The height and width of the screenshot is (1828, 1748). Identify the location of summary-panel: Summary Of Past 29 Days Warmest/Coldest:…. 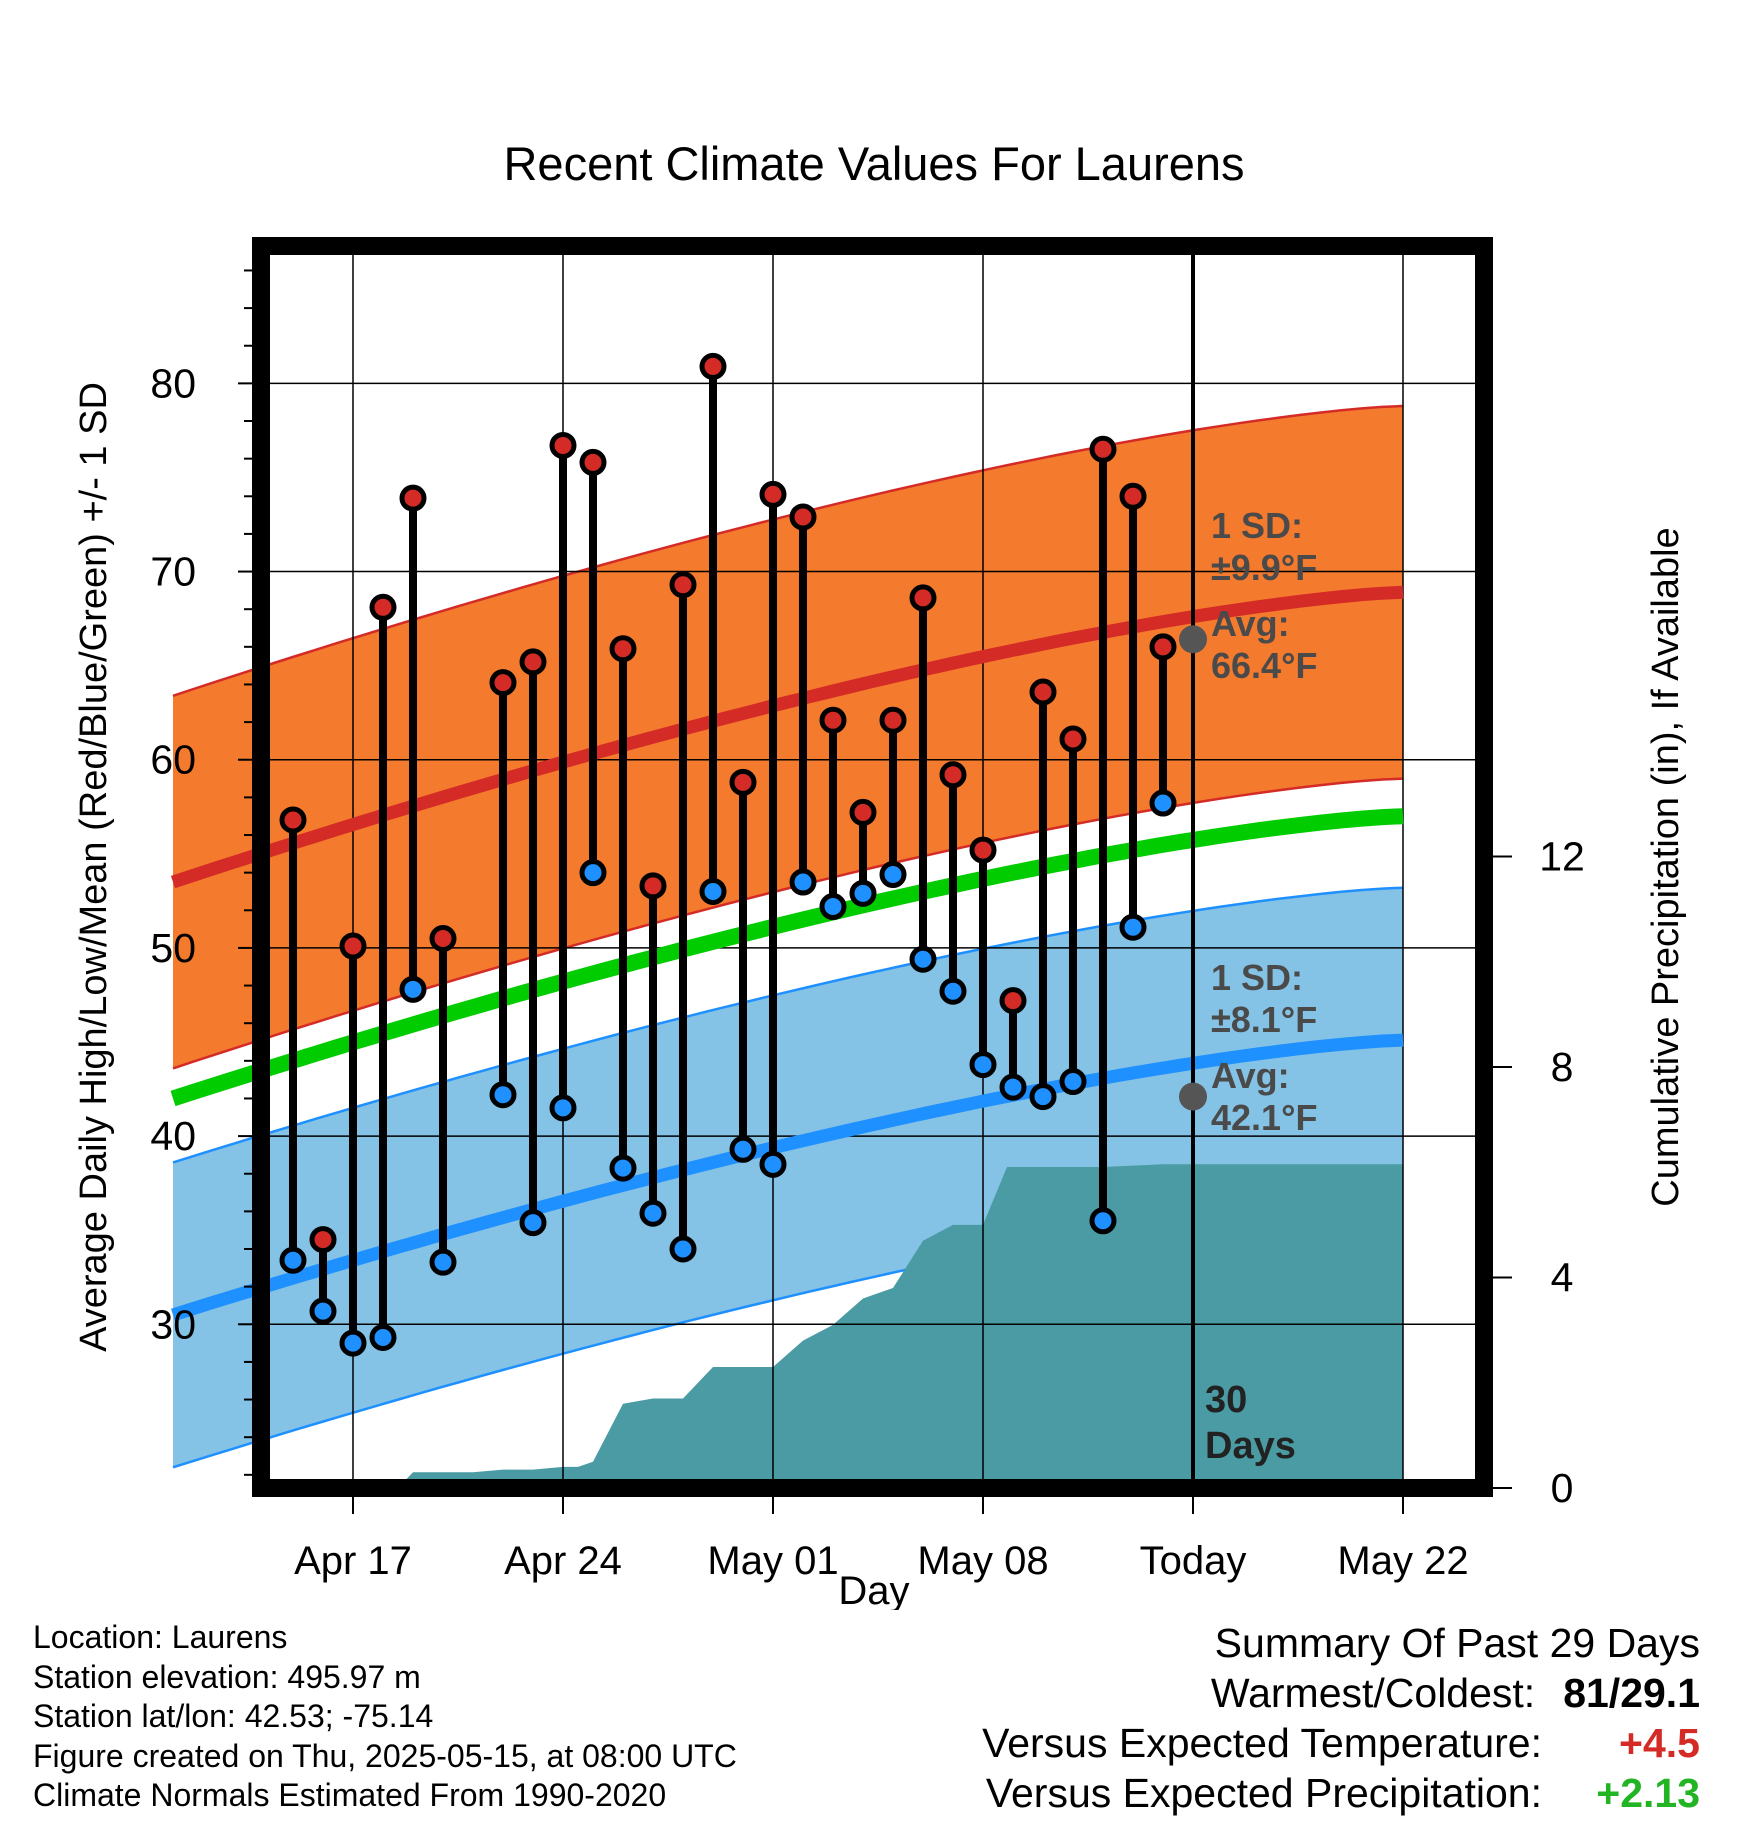
(1341, 1718).